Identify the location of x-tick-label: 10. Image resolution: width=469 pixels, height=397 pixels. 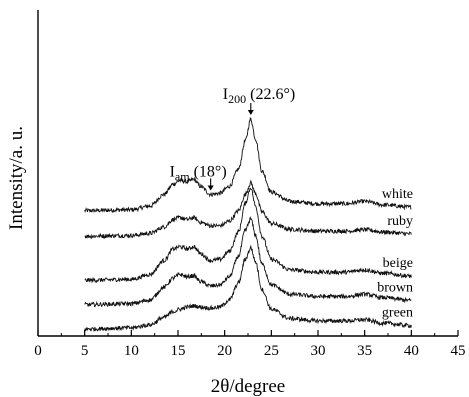
(131, 351).